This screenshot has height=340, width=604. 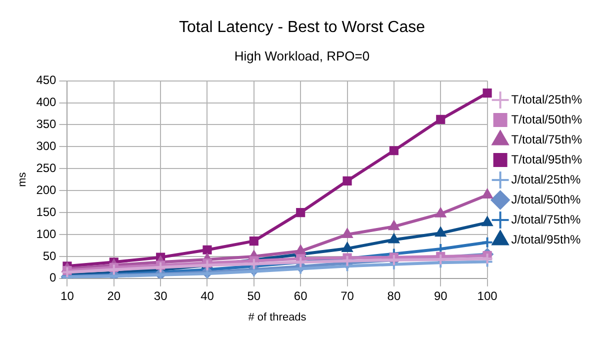 I want to click on x-tick-label: 60, so click(x=301, y=295).